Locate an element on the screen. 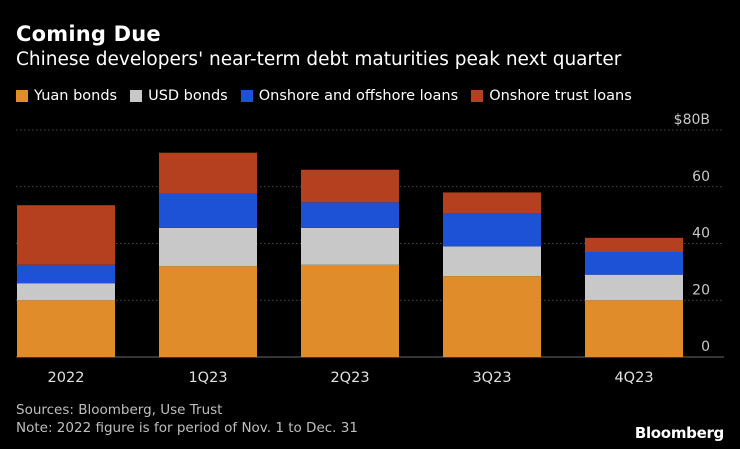 The width and height of the screenshot is (740, 449). bar-3q23-usd-bonds is located at coordinates (492, 261).